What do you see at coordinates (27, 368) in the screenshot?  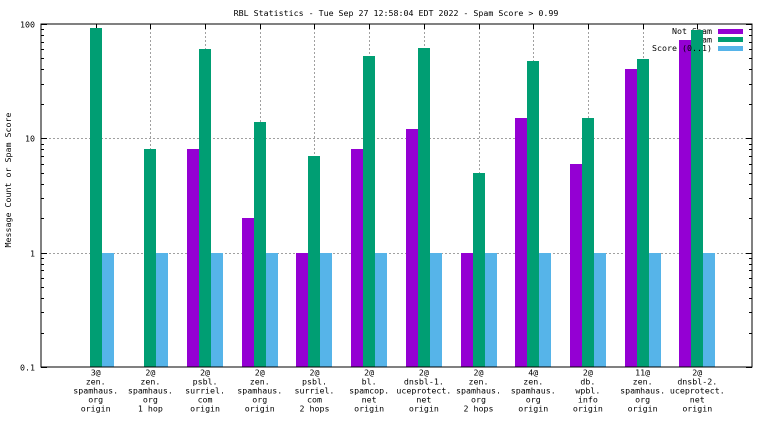 I see `y-tick-label: 0.1` at bounding box center [27, 368].